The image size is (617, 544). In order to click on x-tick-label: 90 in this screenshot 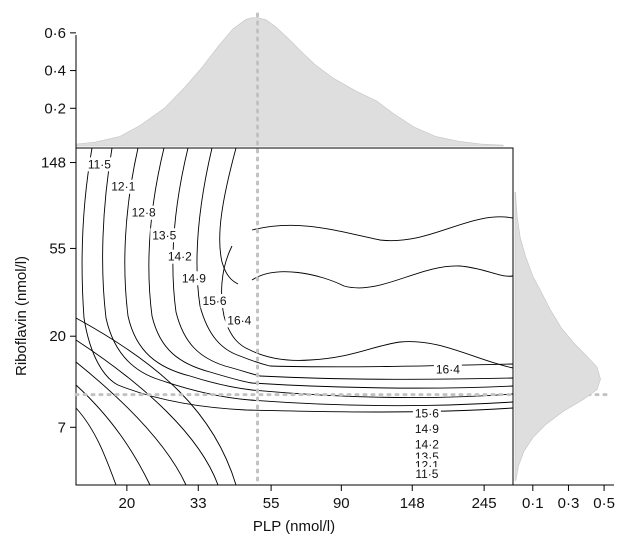, I will do `click(341, 503)`.